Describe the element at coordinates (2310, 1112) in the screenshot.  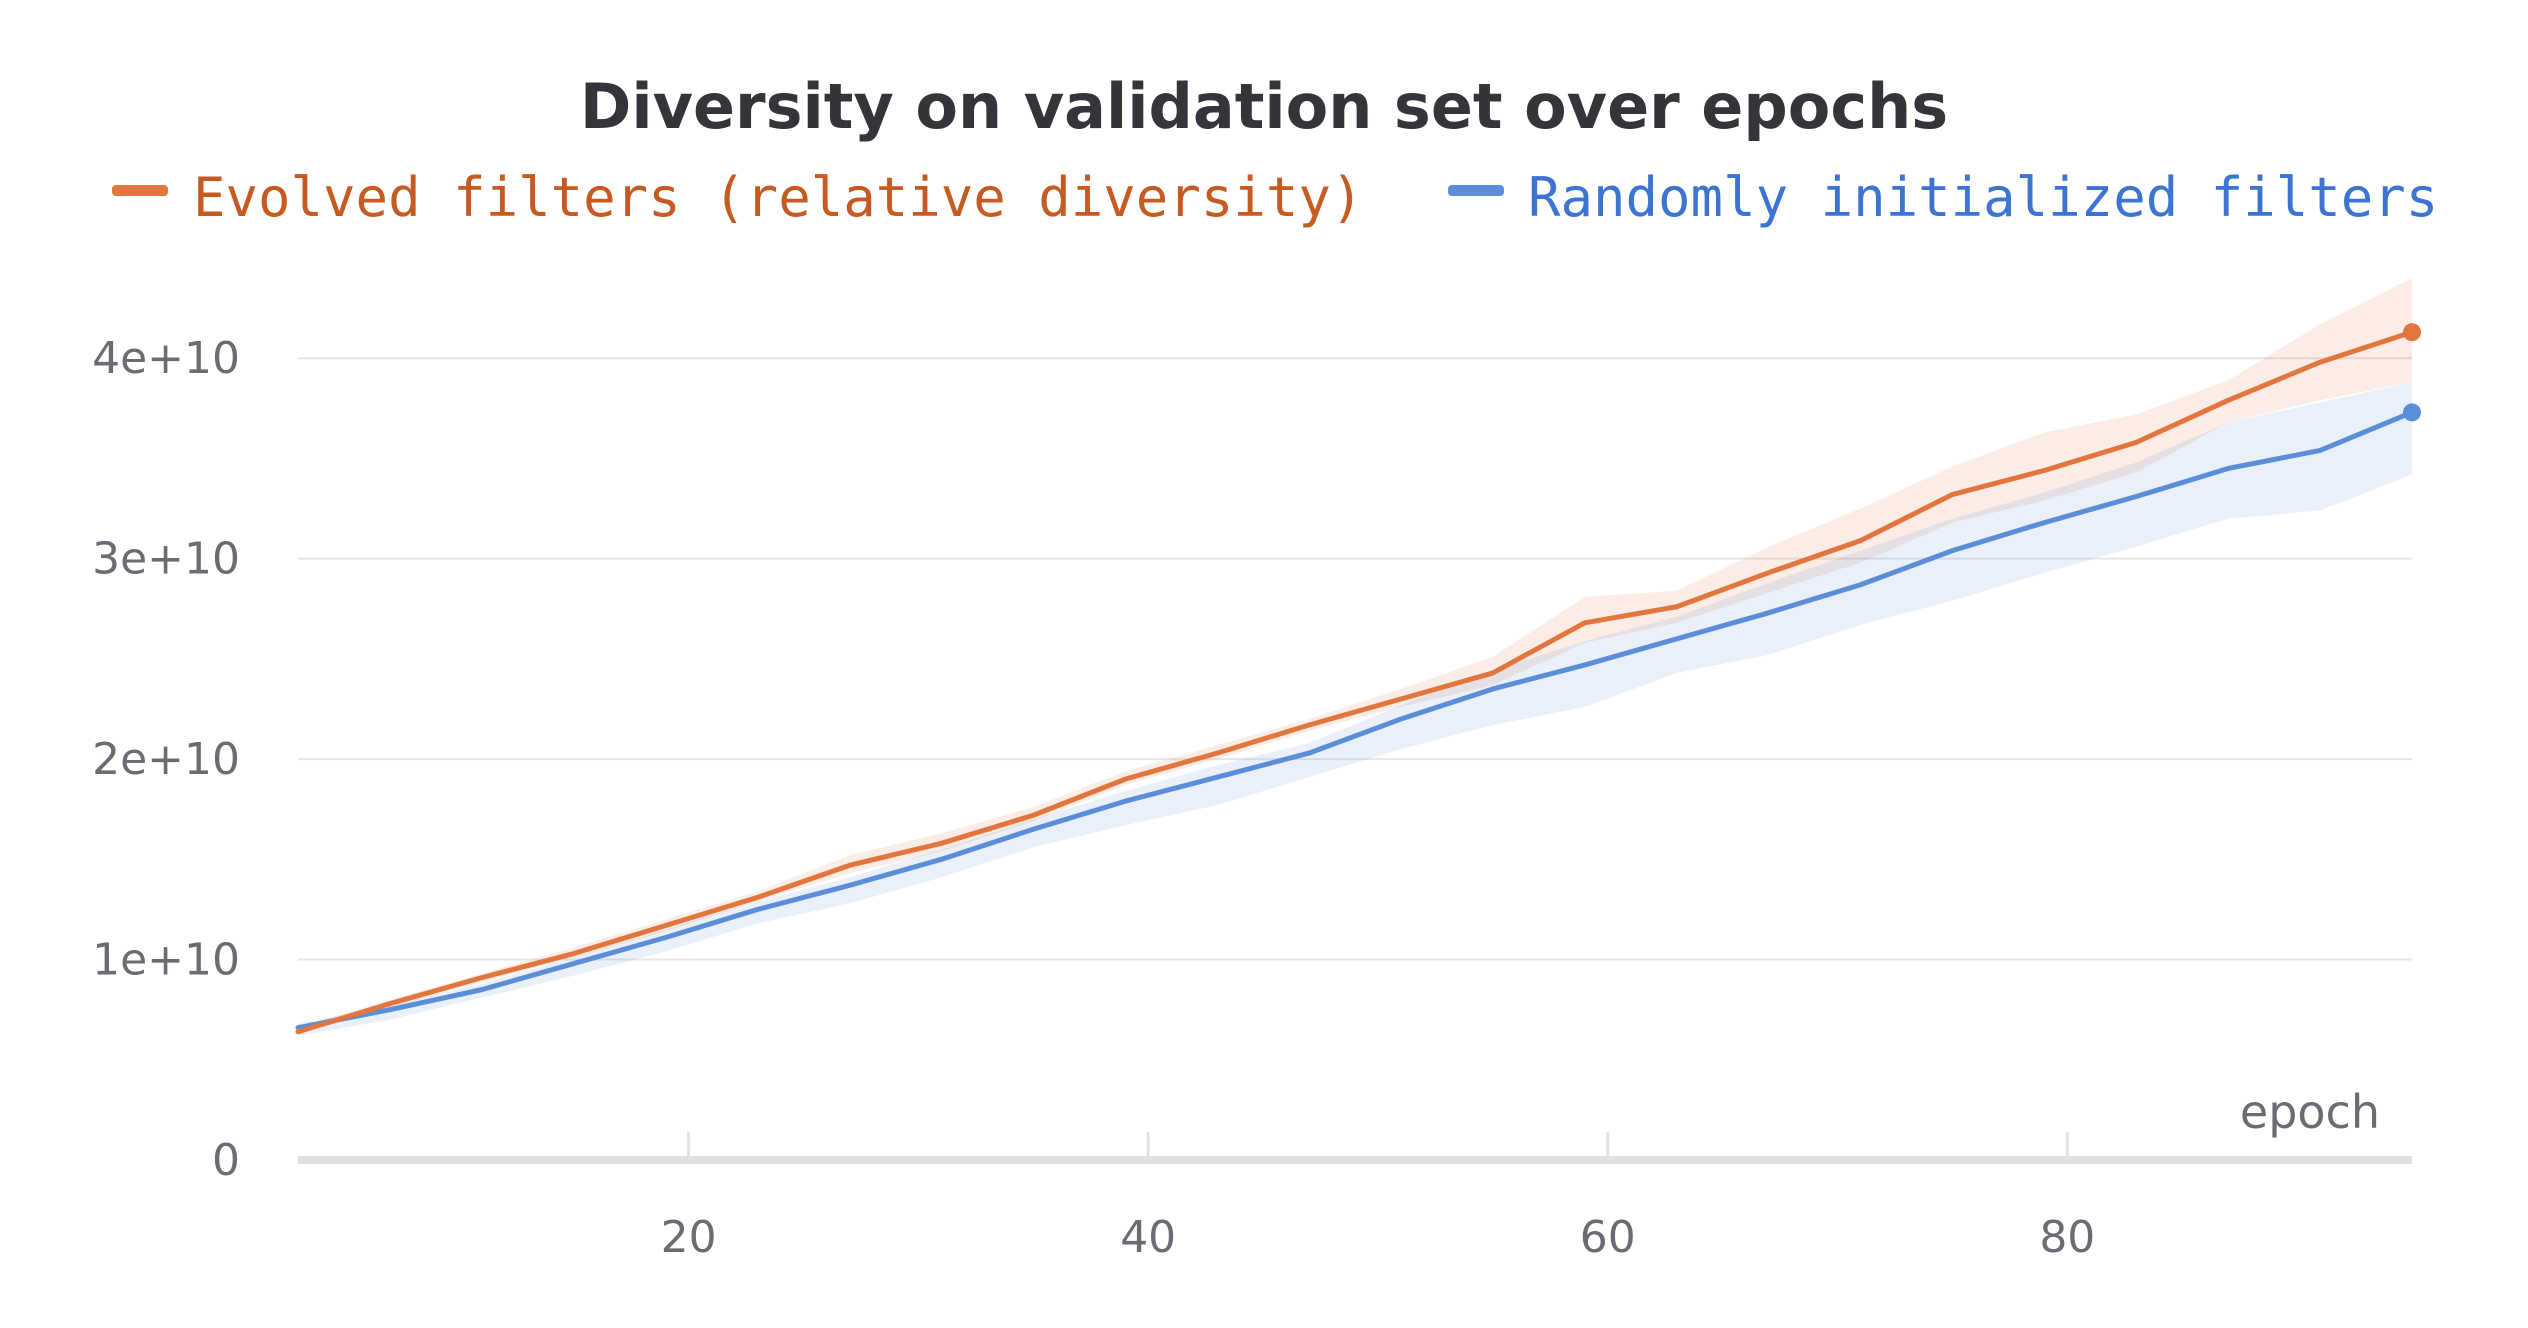
I see `x-axis-label: epoch` at that location.